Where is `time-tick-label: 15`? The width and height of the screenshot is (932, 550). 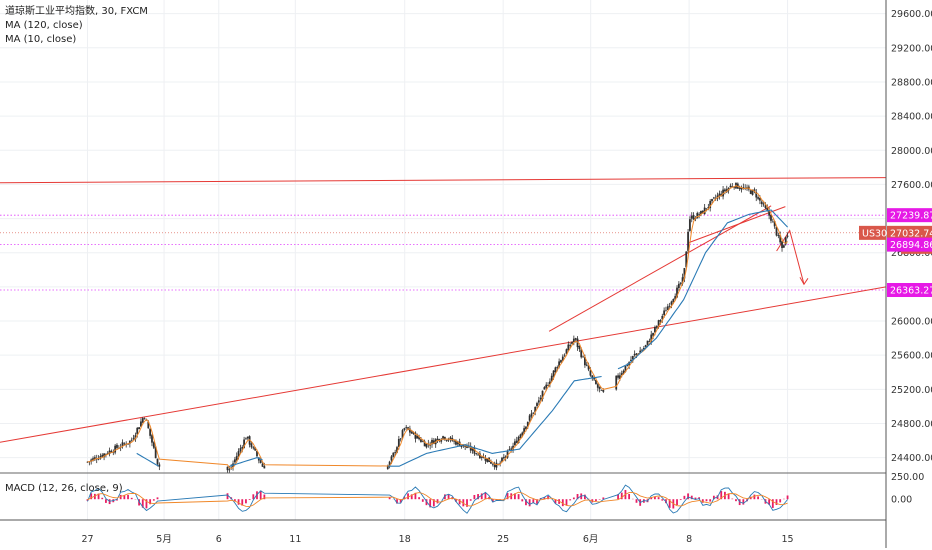 time-tick-label: 15 is located at coordinates (788, 539).